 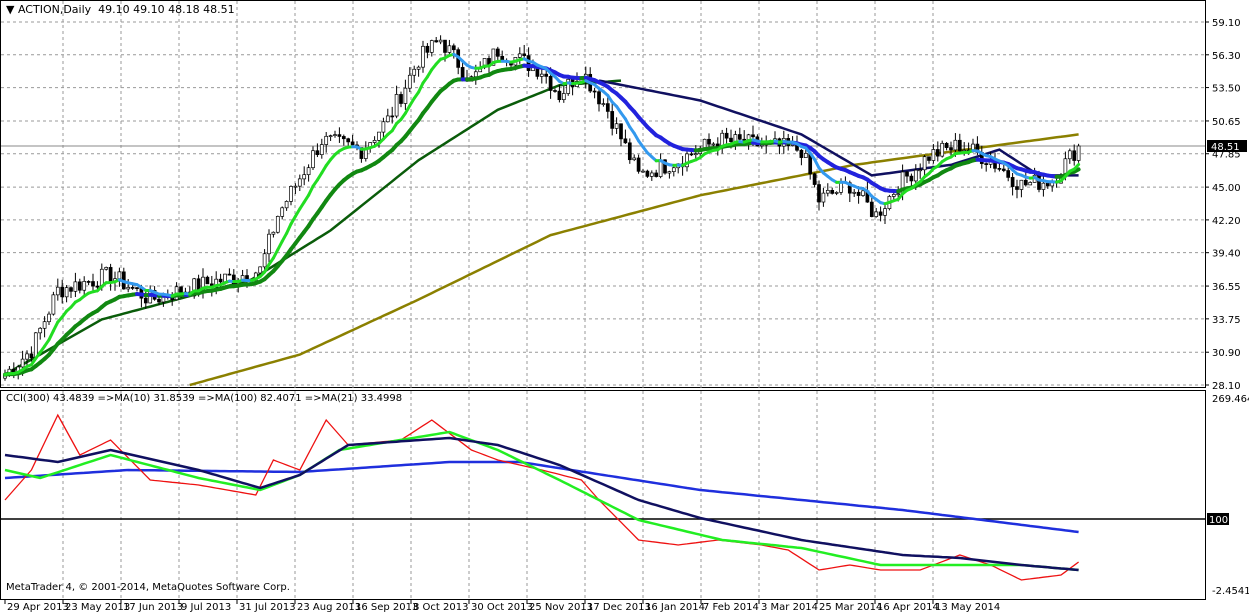 I want to click on ohlc-values: 49.10 49.10 48.18 48.51, so click(x=166, y=9).